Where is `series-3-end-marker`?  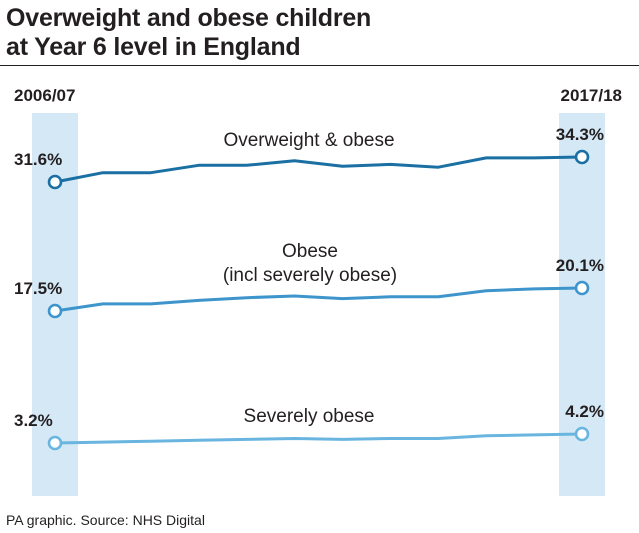
series-3-end-marker is located at coordinates (582, 434).